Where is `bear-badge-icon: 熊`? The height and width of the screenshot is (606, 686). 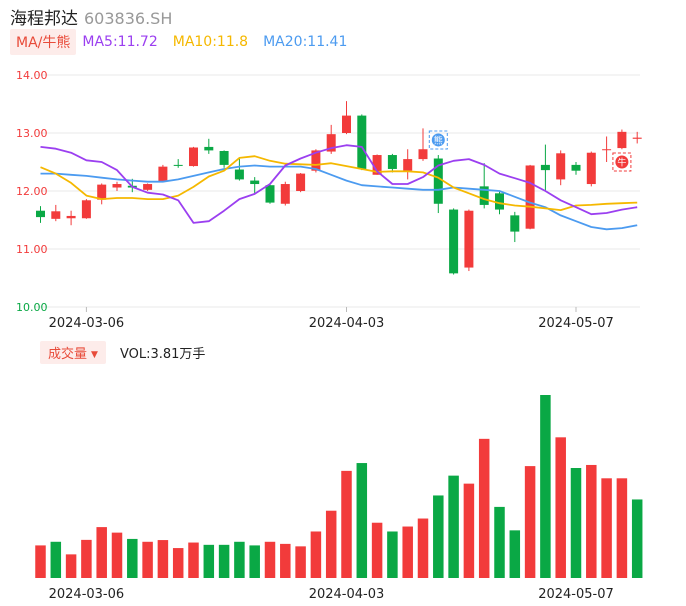
bear-badge-icon: 熊 is located at coordinates (438, 140).